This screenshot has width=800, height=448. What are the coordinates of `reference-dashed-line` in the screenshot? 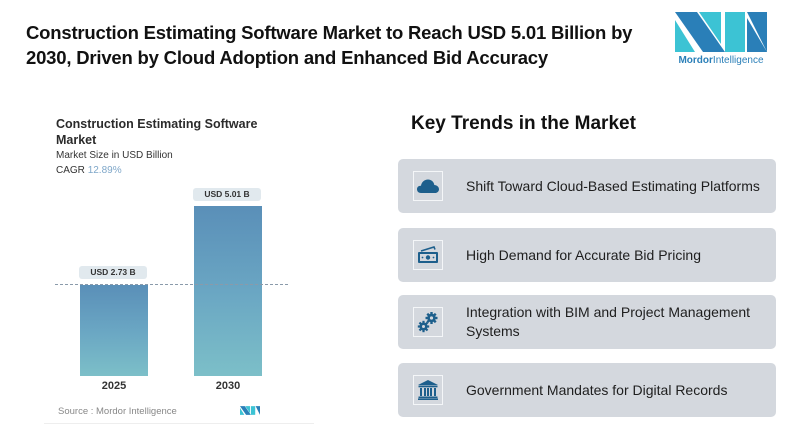 It's located at (171, 284).